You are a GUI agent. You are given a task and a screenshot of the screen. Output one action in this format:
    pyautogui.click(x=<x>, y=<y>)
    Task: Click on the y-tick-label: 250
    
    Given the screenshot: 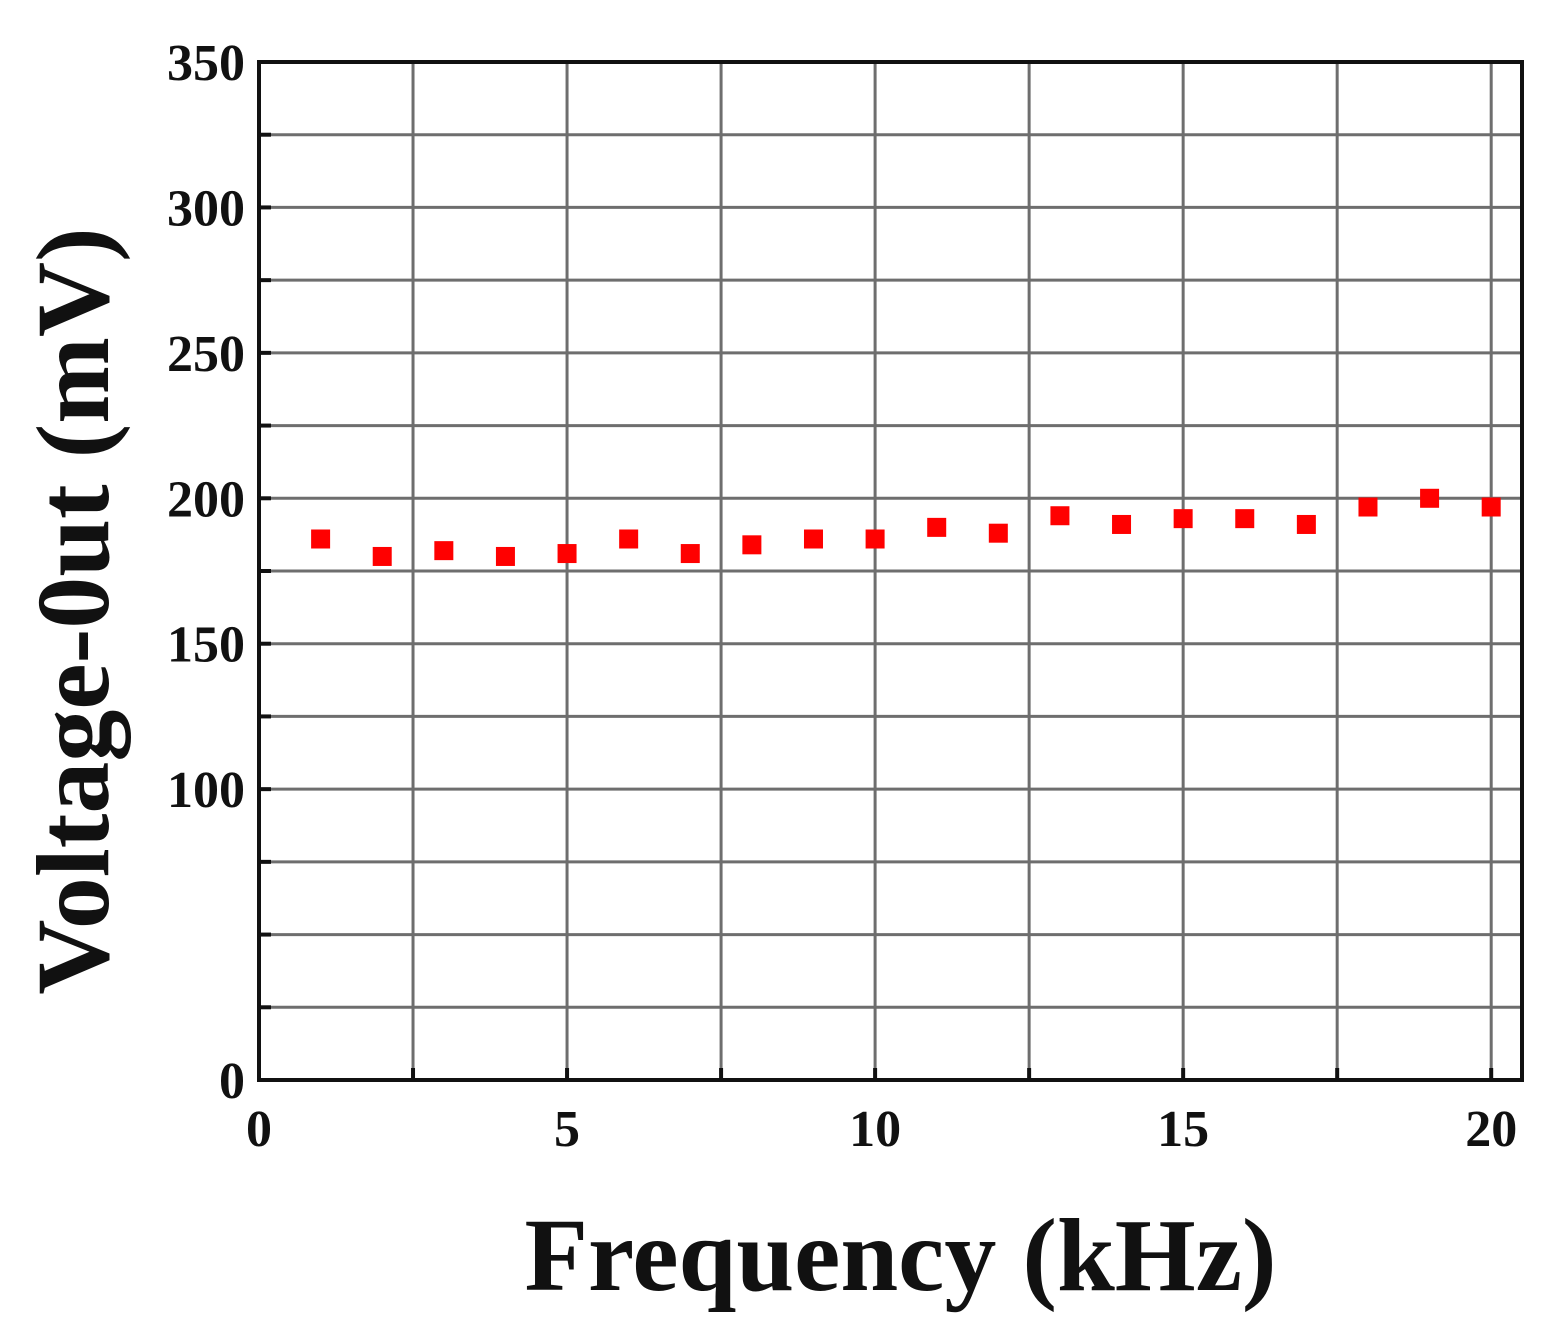 What is the action you would take?
    pyautogui.click(x=206, y=354)
    